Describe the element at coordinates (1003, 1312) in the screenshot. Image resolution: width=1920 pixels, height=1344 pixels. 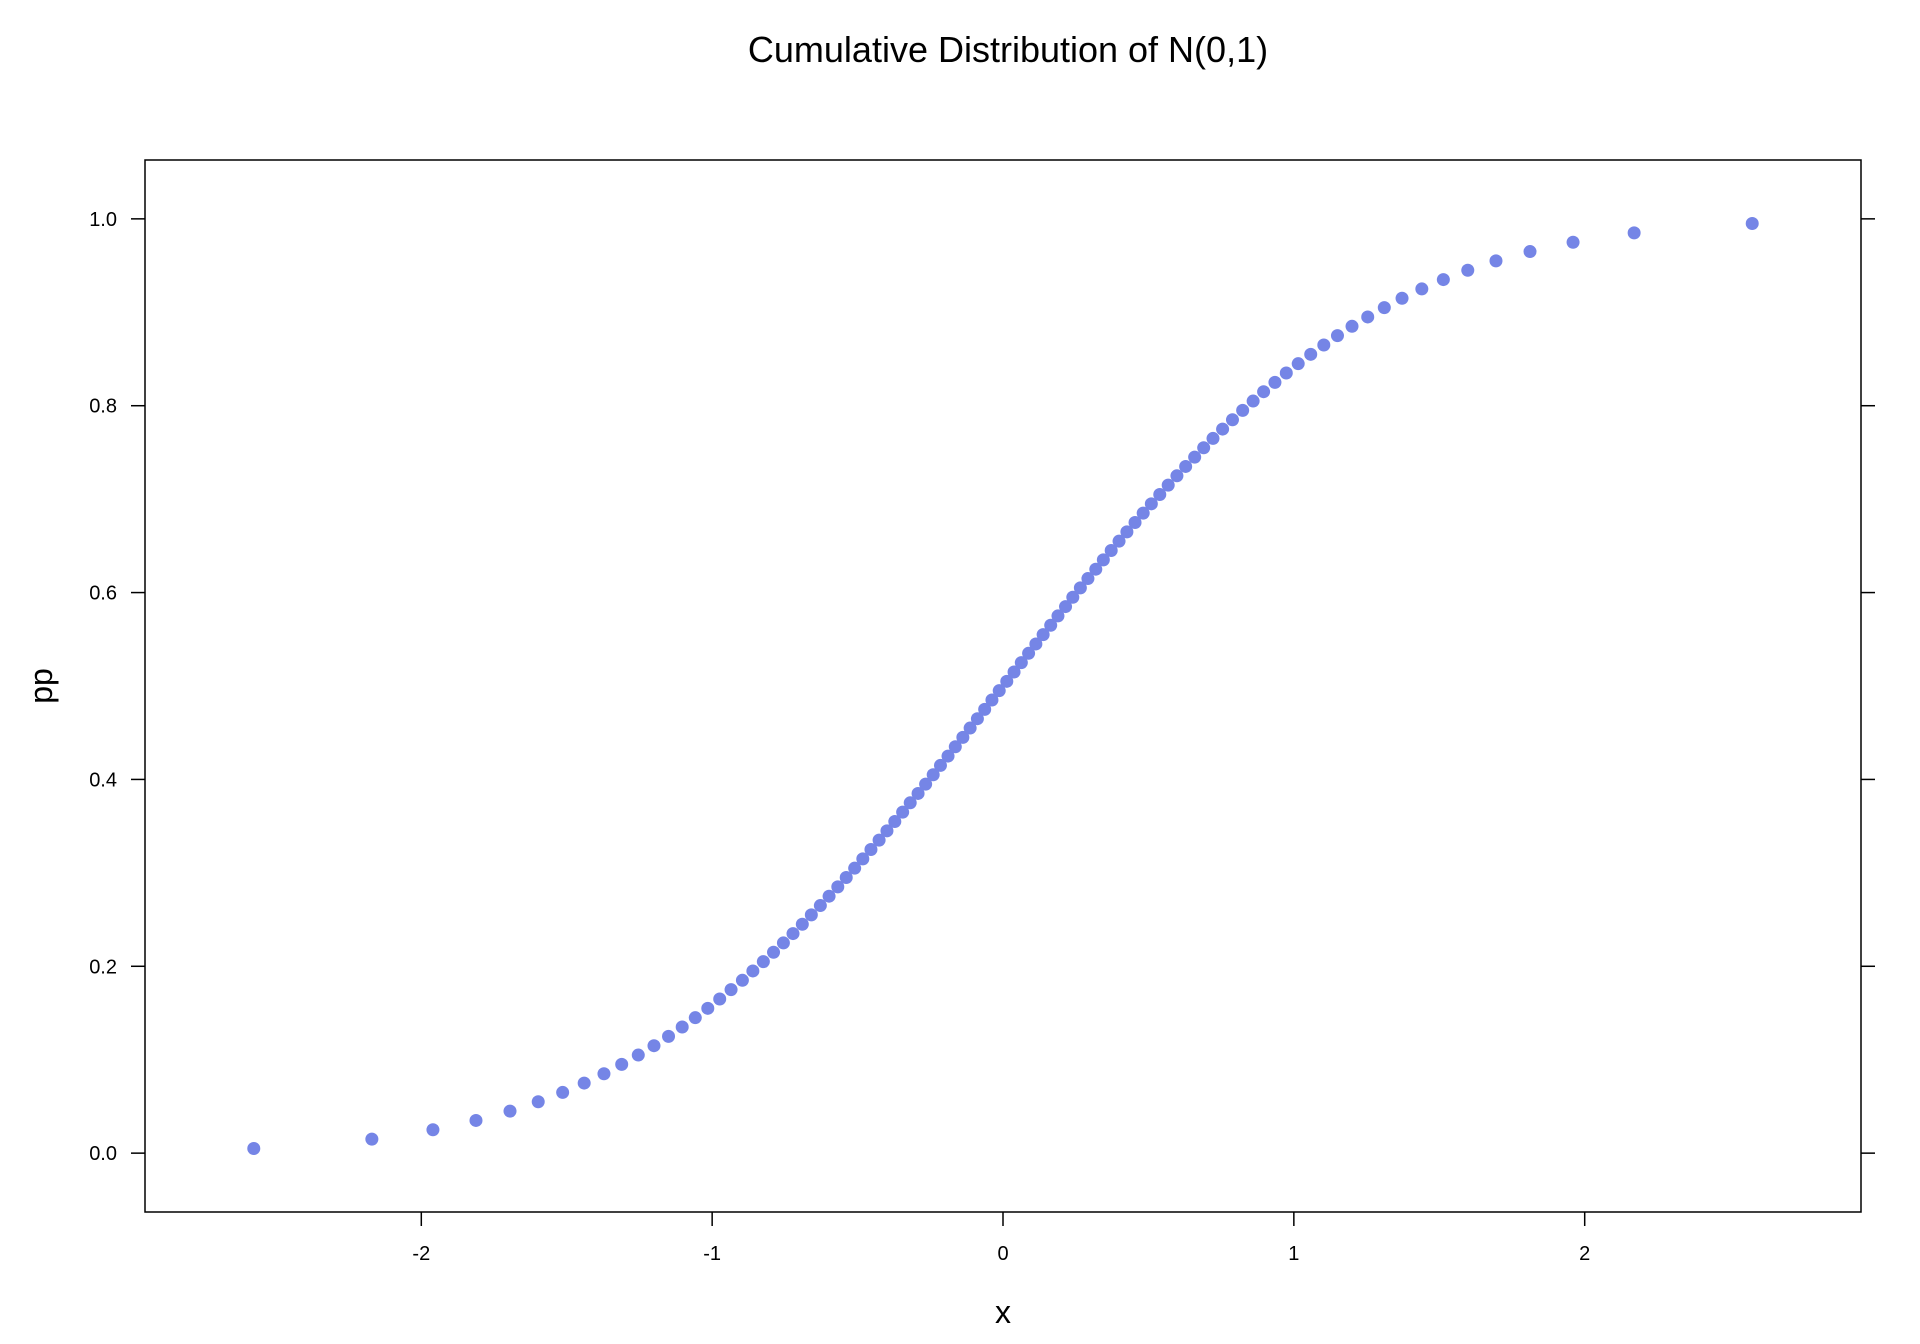
I see `x-axis-title: x` at that location.